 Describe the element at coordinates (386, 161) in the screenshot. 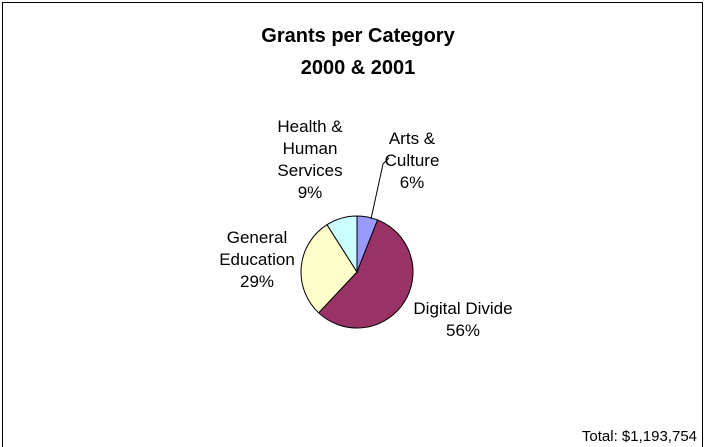

I see `leader-line-arts-culture-tick` at that location.